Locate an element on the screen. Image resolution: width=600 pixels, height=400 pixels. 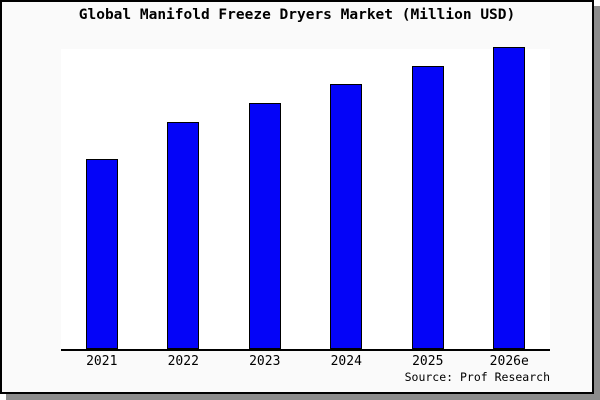
bar-slot-2026e is located at coordinates (510, 198).